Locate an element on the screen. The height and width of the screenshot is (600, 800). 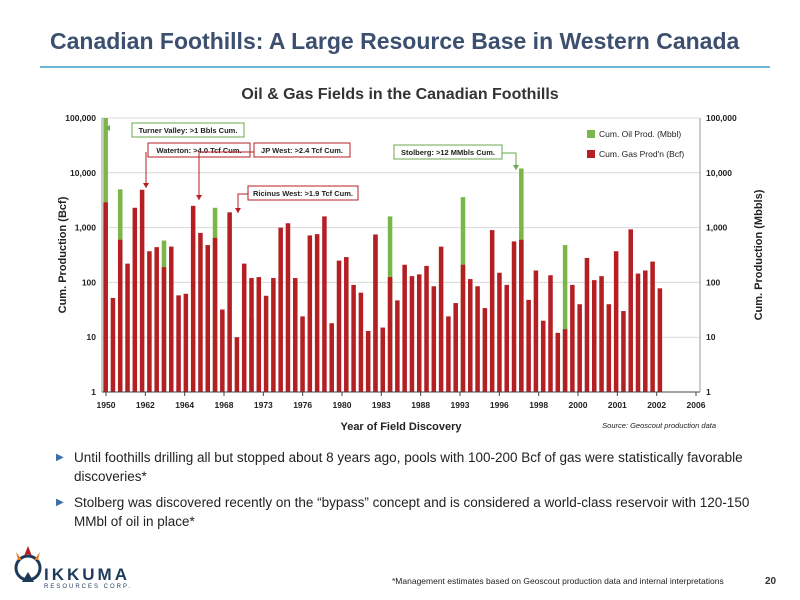
company-logo is located at coordinates (83, 567).